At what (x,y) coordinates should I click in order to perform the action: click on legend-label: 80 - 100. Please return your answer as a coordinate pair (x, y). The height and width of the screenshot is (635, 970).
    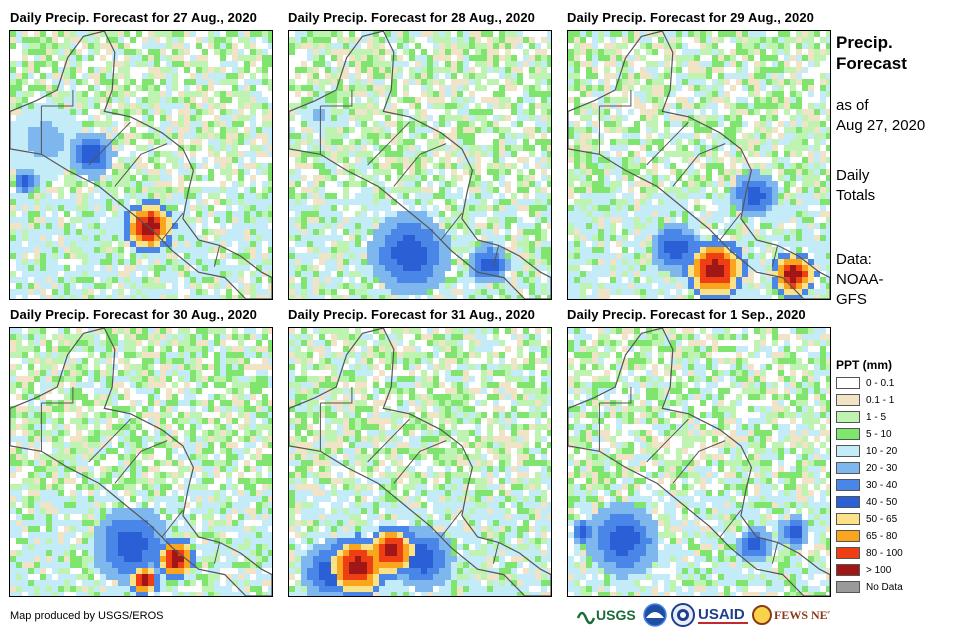
    Looking at the image, I should click on (884, 553).